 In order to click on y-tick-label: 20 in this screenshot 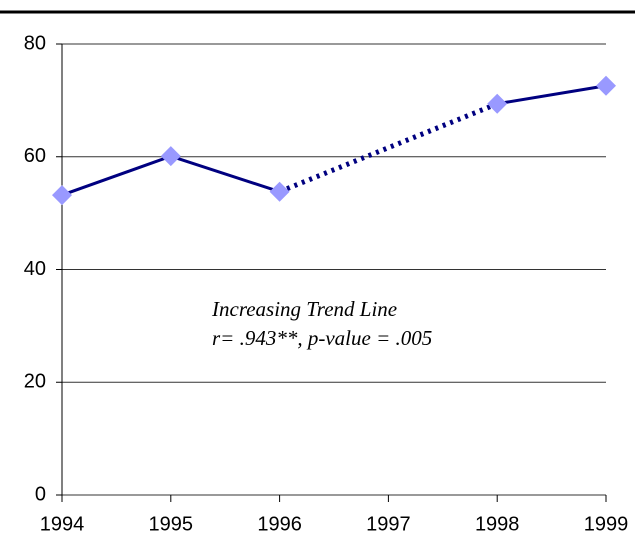, I will do `click(35, 382)`.